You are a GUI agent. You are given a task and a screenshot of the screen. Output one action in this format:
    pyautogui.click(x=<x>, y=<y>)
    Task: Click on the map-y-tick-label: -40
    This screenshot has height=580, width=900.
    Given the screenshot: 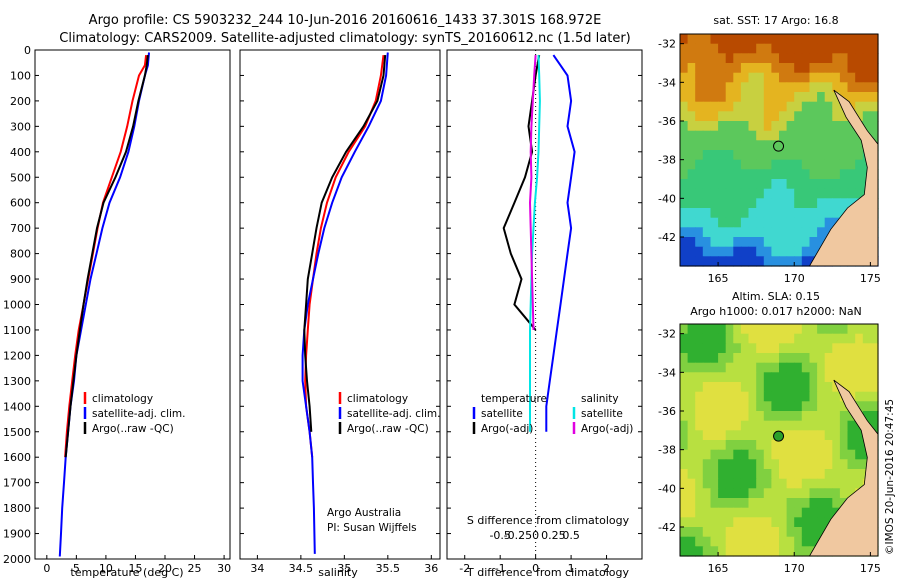 What is the action you would take?
    pyautogui.click(x=667, y=488)
    